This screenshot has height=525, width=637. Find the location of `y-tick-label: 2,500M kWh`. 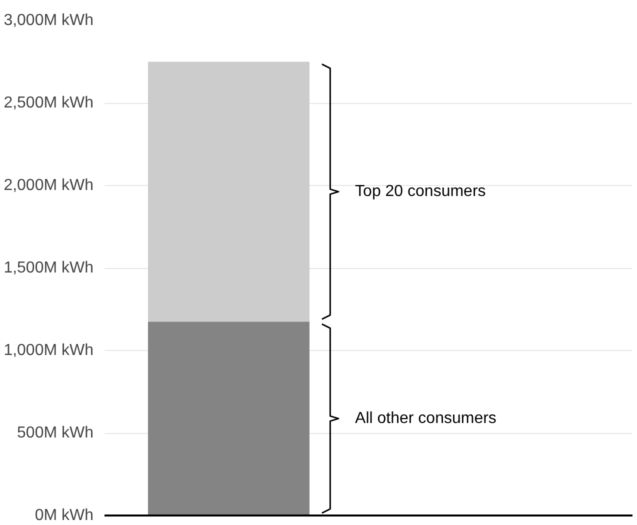

y-tick-label: 2,500M kWh is located at coordinates (49, 103).